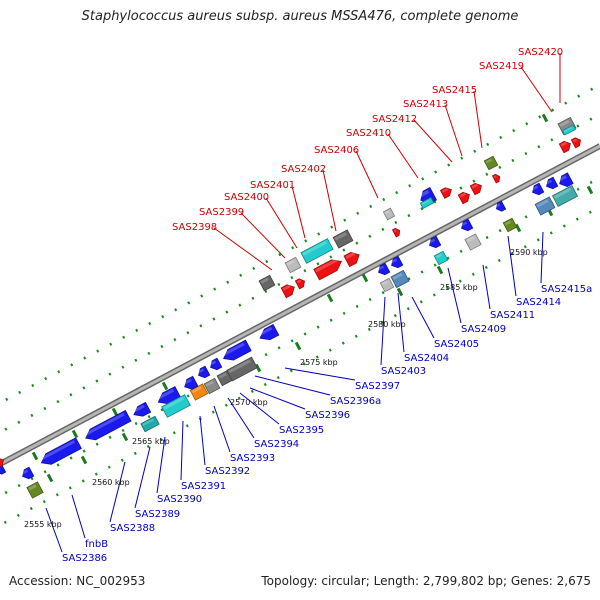 This screenshot has height=600, width=600. Describe the element at coordinates (203, 486) in the screenshot. I see `gene-label: SAS2391` at that location.